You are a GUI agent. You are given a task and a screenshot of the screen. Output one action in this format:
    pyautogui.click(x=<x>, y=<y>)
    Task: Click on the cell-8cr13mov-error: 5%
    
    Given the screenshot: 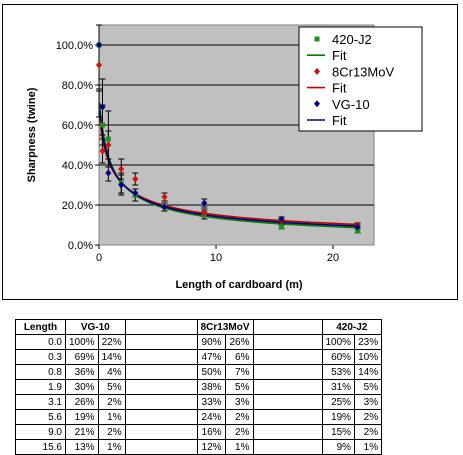 What is the action you would take?
    pyautogui.click(x=239, y=387)
    